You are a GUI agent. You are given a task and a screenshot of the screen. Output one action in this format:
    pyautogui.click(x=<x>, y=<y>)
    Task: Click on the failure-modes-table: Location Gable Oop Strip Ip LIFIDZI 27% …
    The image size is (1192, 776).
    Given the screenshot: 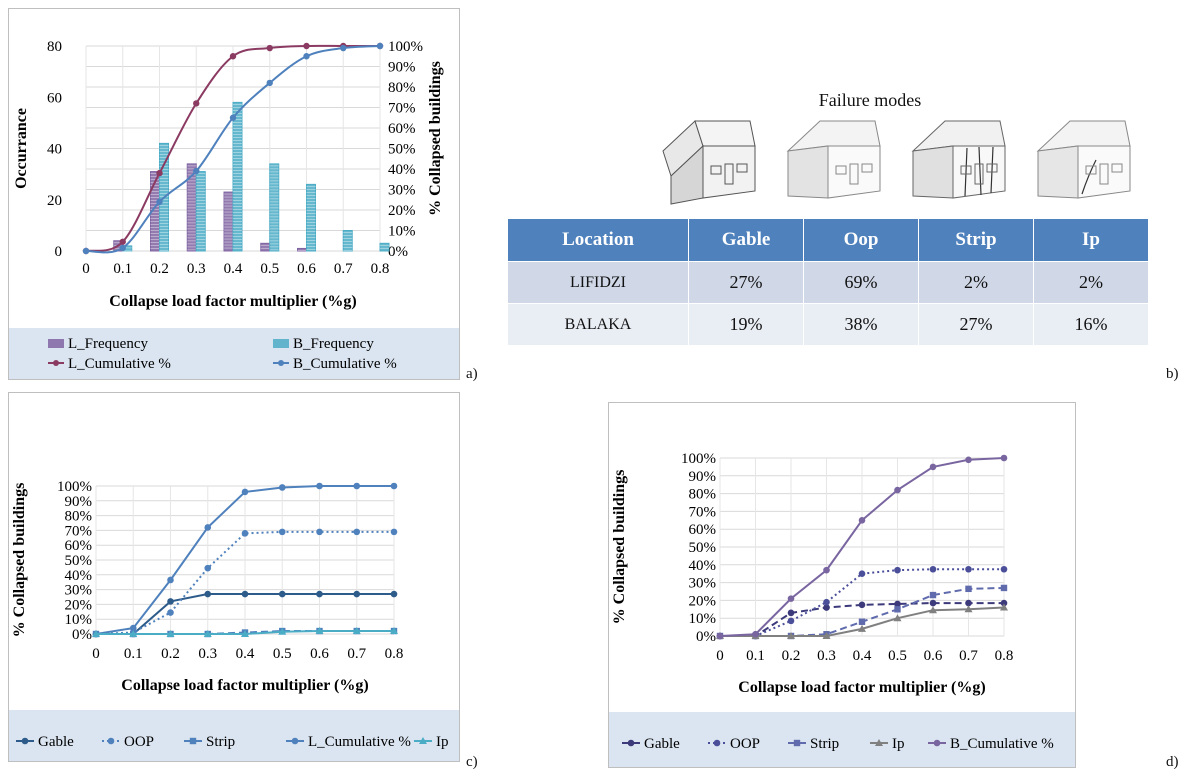 What is the action you would take?
    pyautogui.click(x=828, y=282)
    